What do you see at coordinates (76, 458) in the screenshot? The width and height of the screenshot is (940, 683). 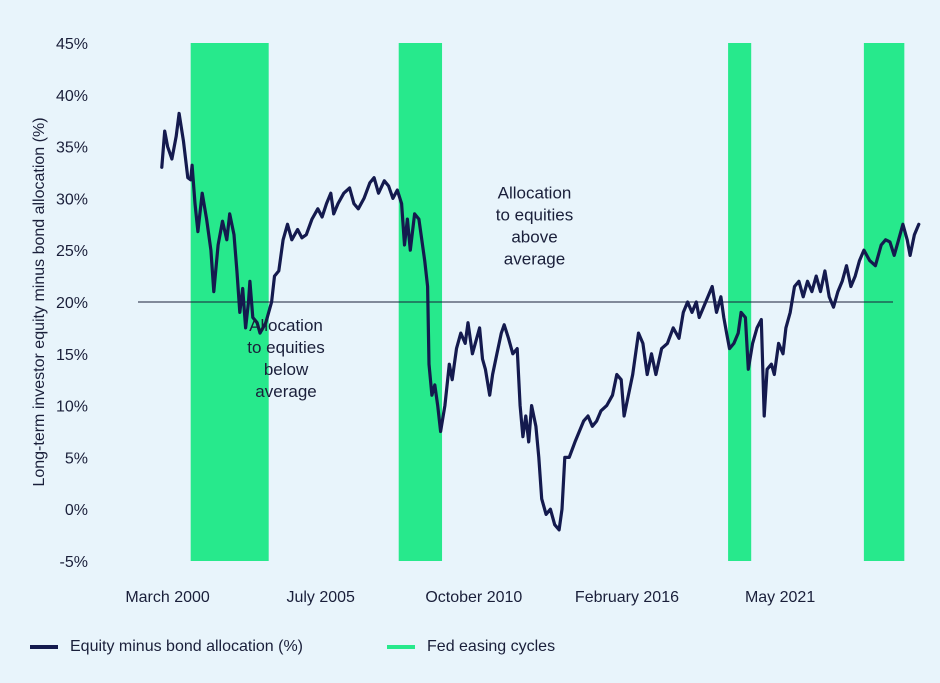 I see `y-tick-label: 5%` at bounding box center [76, 458].